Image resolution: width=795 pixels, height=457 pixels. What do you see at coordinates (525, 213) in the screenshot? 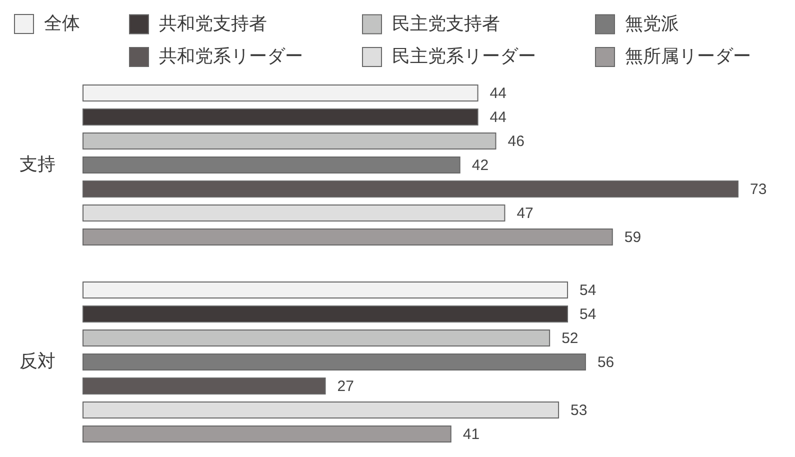
I see `data-label: 47` at bounding box center [525, 213].